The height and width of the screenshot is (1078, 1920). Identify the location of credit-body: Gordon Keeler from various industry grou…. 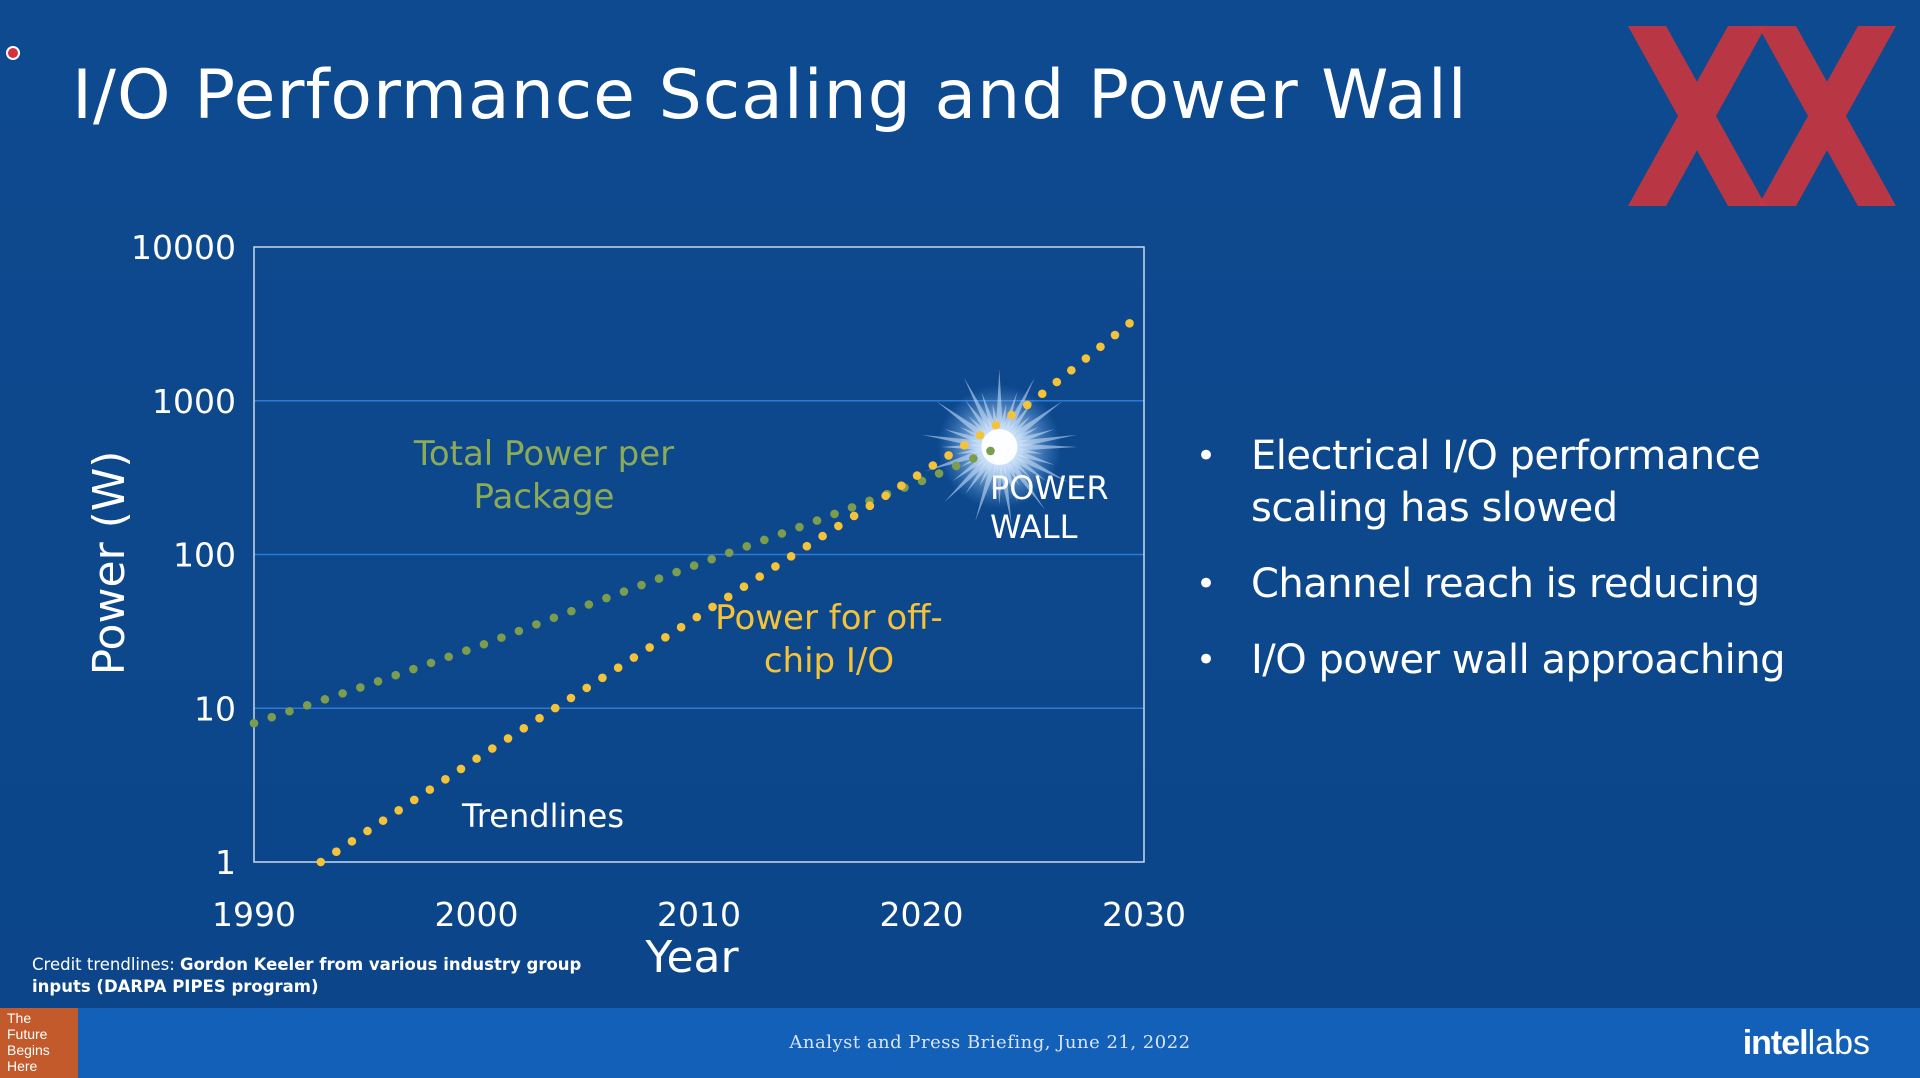
(307, 975).